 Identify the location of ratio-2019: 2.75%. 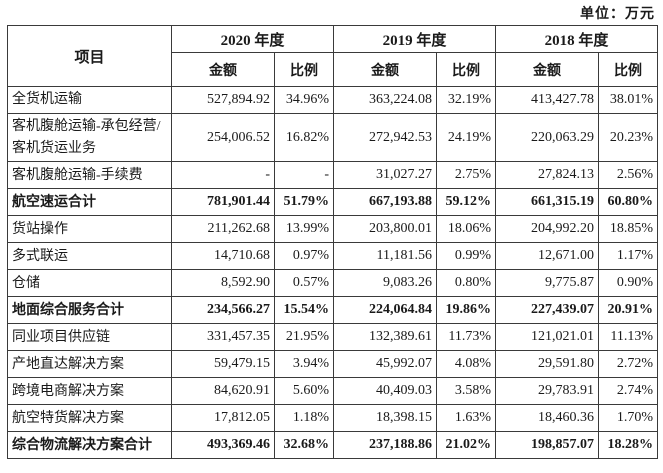
(466, 175).